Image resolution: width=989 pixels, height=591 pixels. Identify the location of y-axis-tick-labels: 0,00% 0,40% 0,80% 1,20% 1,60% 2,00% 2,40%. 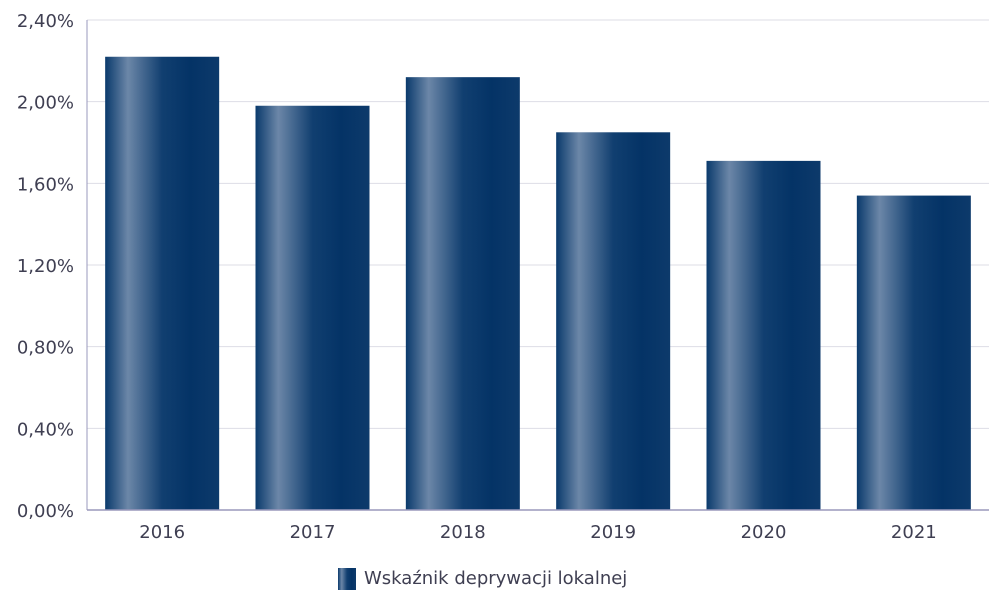
(45, 266).